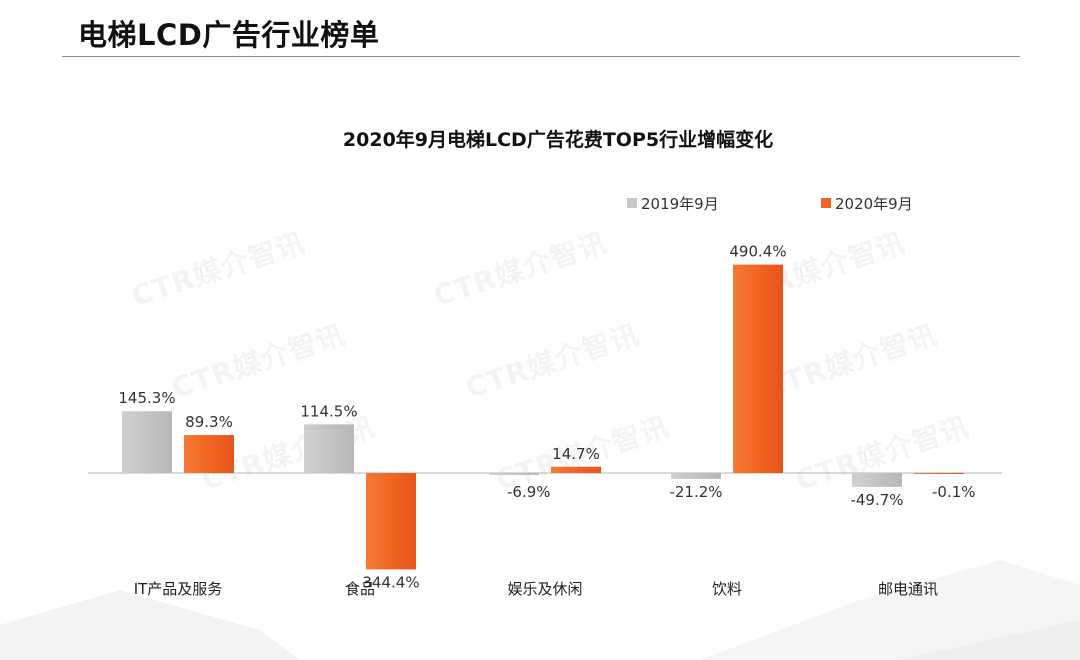 This screenshot has height=660, width=1080. I want to click on category-label: 饮料, so click(727, 589).